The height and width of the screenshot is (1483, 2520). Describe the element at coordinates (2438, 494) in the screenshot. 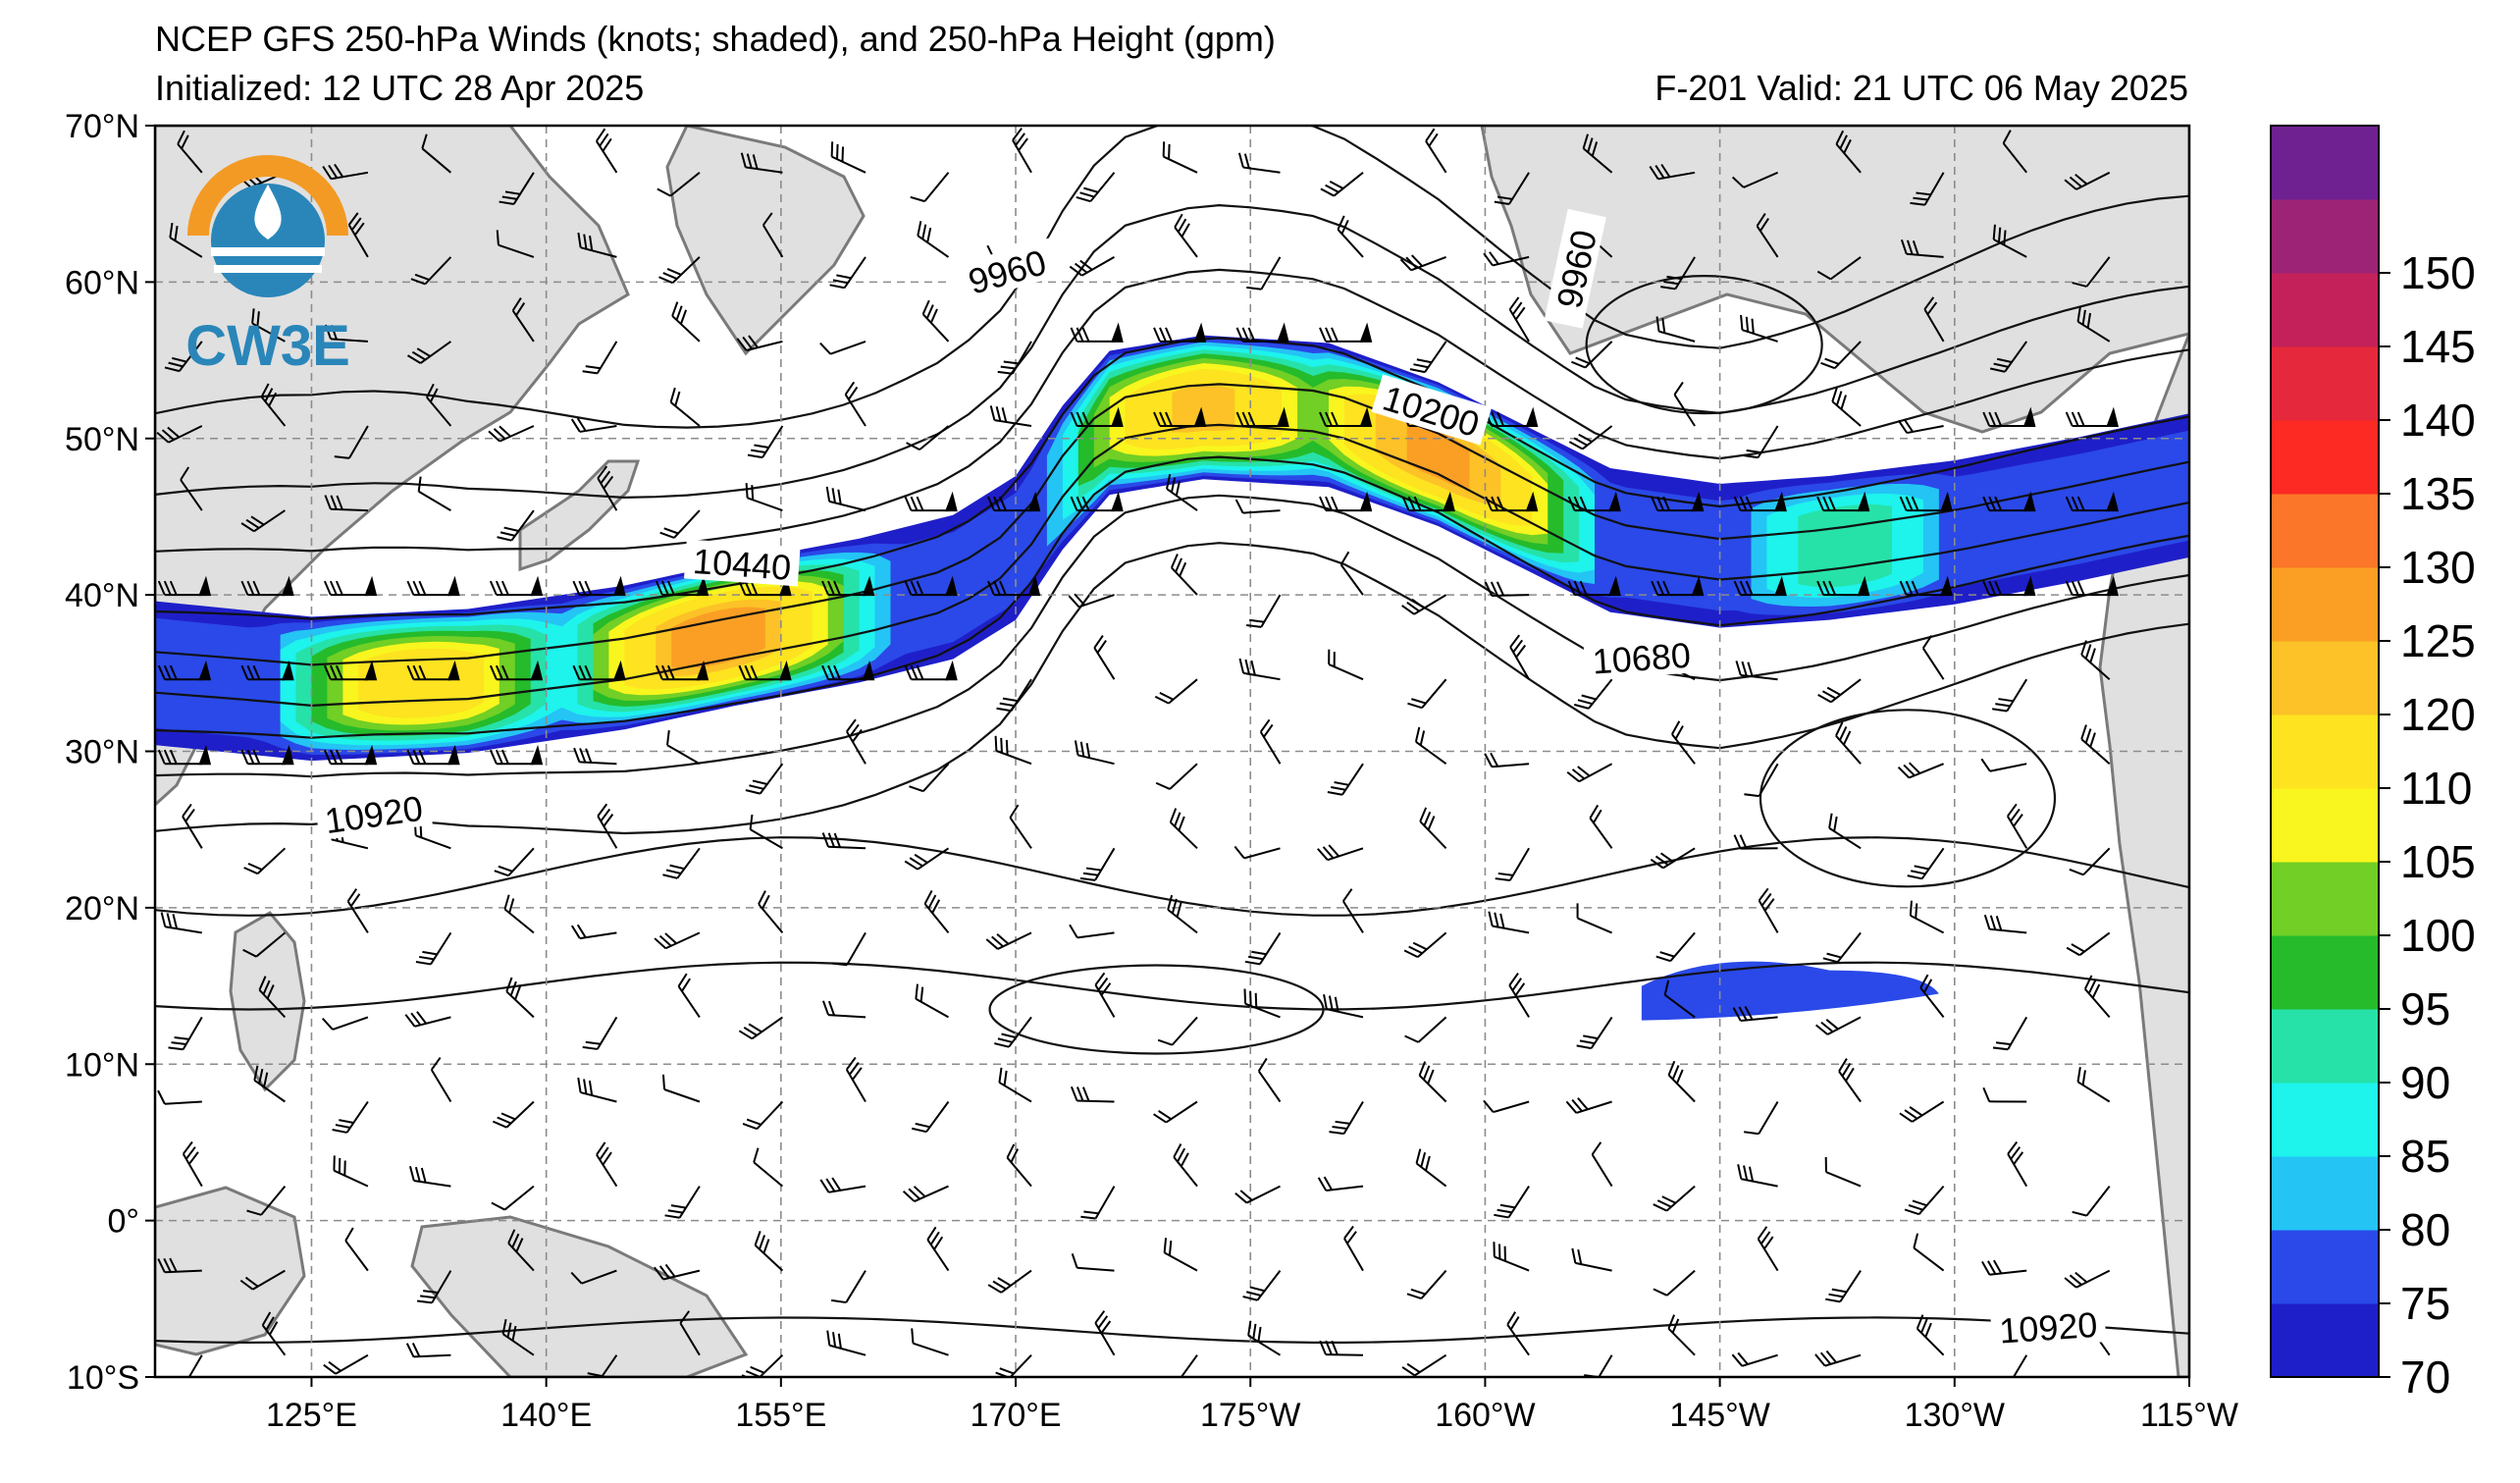

I see `colorbar-tick-label: 135` at that location.